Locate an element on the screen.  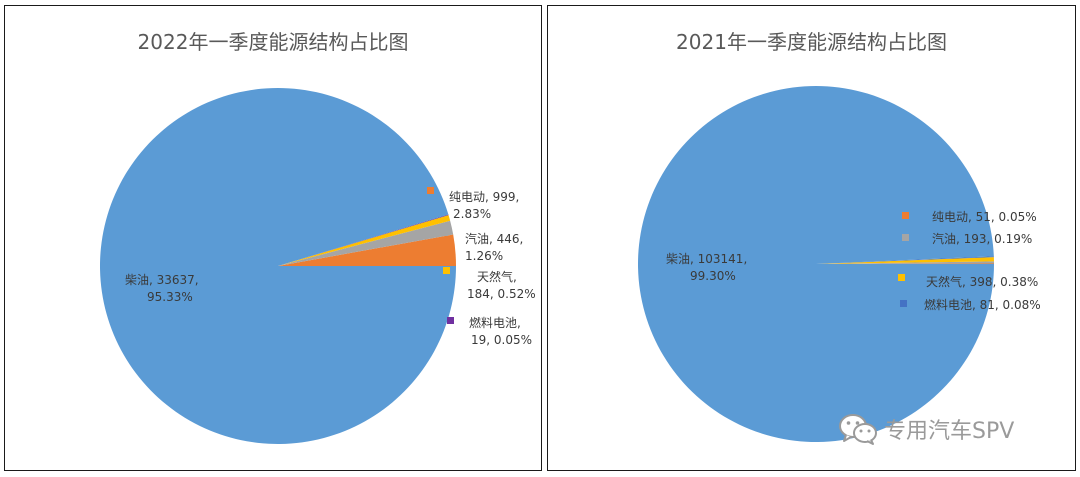
label-gasoline: 汽油, 446, 1.26% is located at coordinates (494, 247).